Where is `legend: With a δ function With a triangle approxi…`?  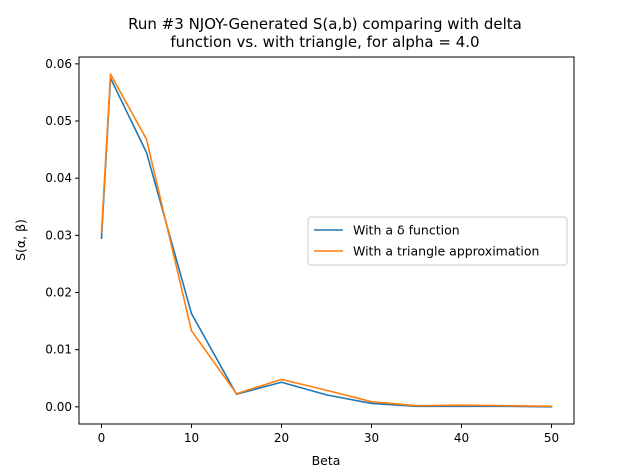
legend: With a δ function With a triangle approxi… is located at coordinates (437, 241).